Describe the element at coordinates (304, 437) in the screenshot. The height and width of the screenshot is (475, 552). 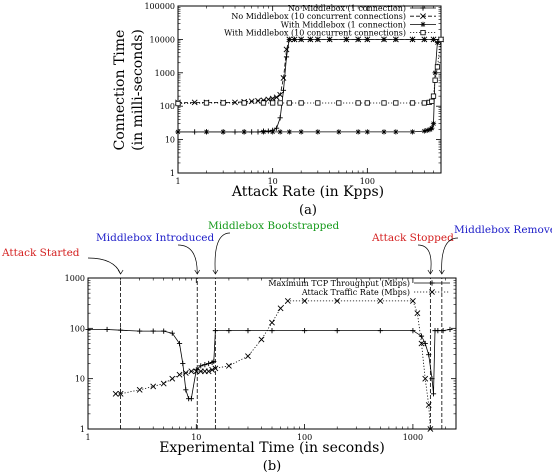
I see `x-tick-label: 100` at that location.